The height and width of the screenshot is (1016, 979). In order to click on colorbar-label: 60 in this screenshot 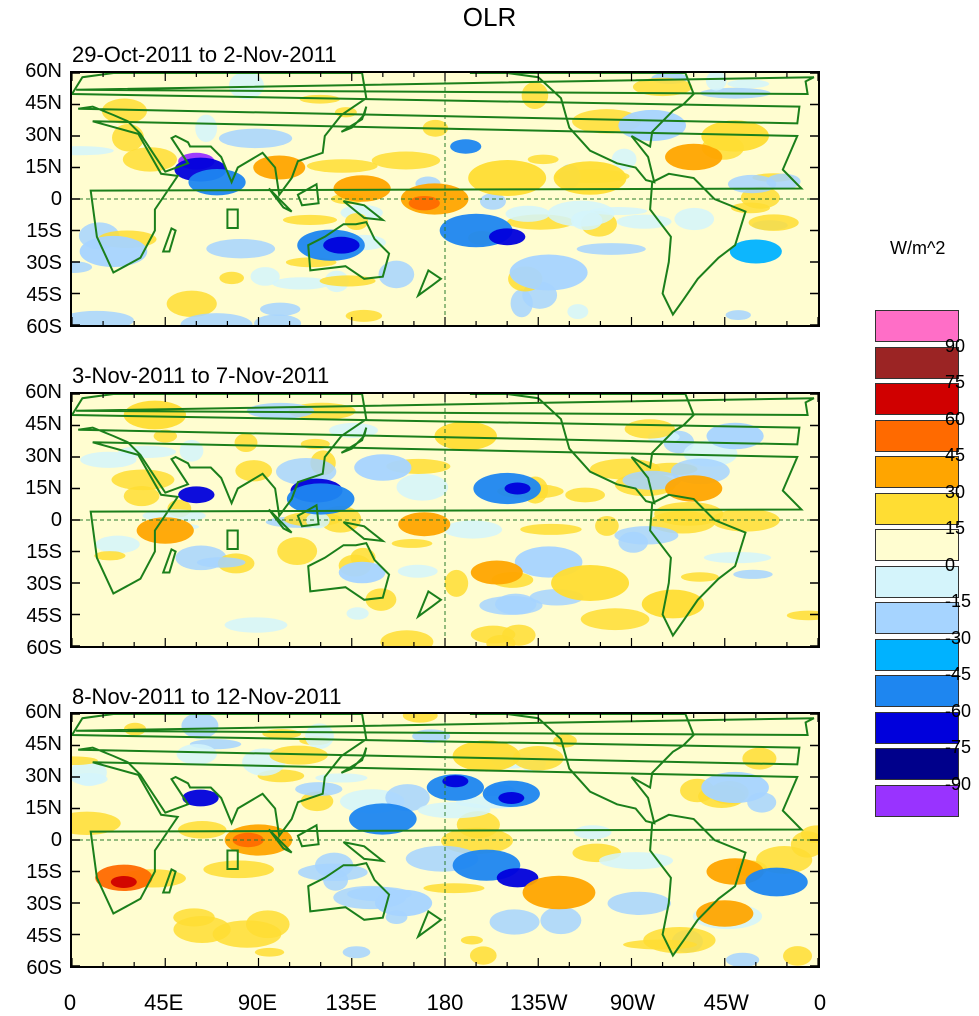, I will do `click(955, 418)`.